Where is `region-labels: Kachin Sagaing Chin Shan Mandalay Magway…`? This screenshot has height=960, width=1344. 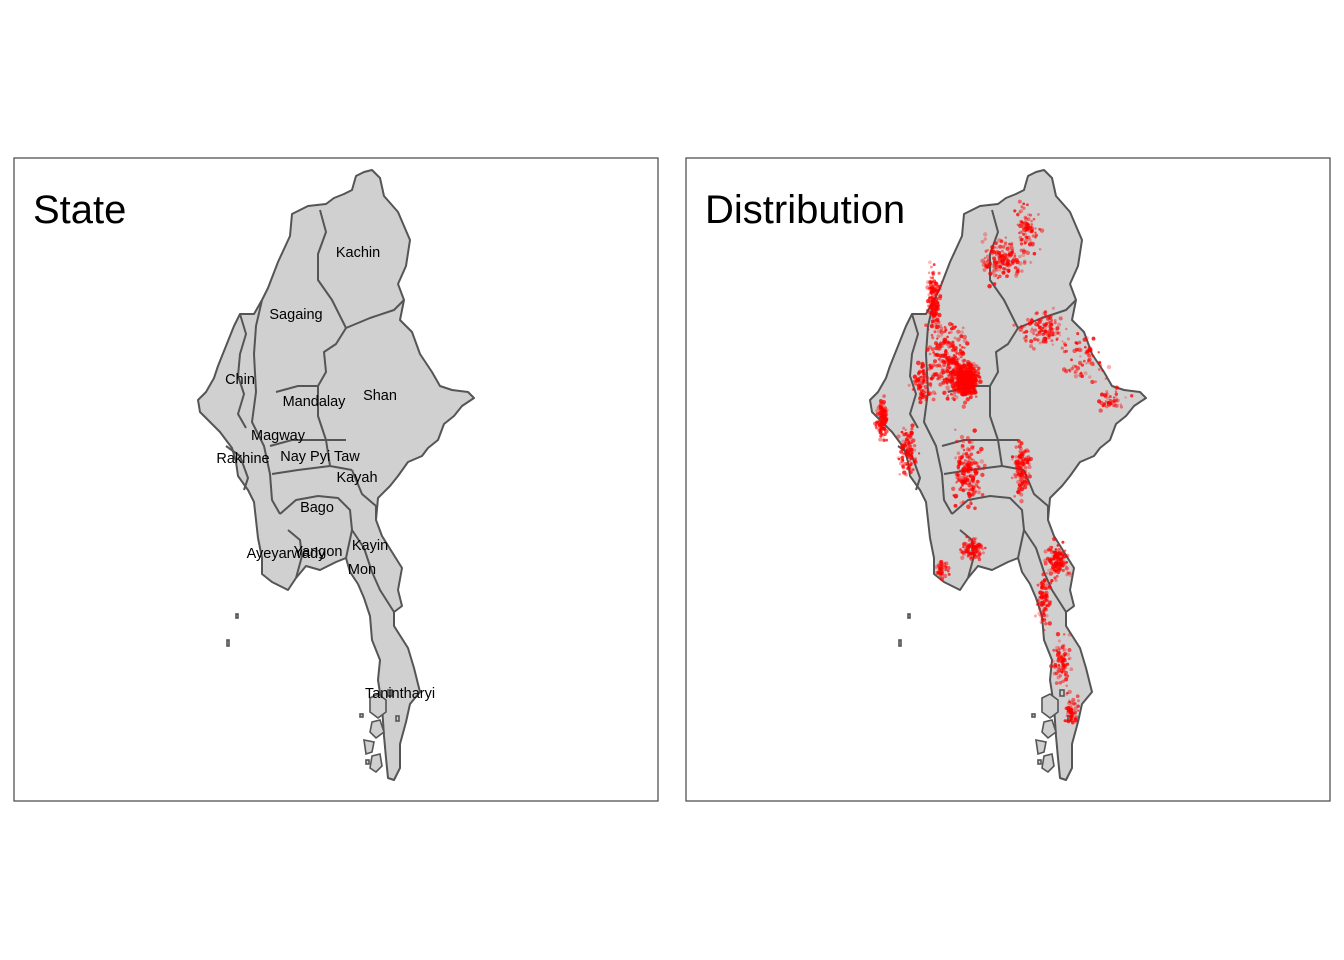 region-labels: Kachin Sagaing Chin Shan Mandalay Magway… is located at coordinates (325, 473).